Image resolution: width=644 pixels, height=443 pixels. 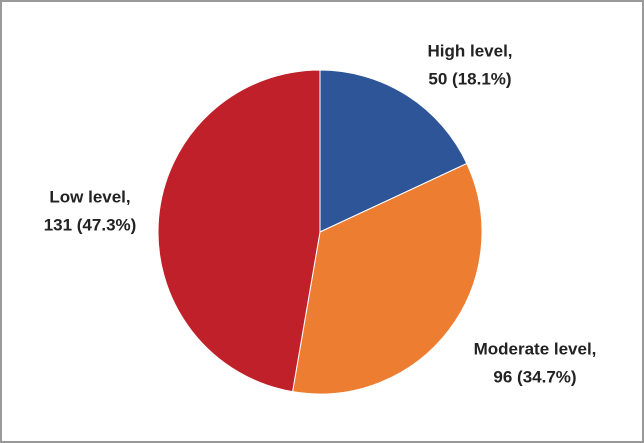 I want to click on slice-category-label: Low level,, so click(x=89, y=196).